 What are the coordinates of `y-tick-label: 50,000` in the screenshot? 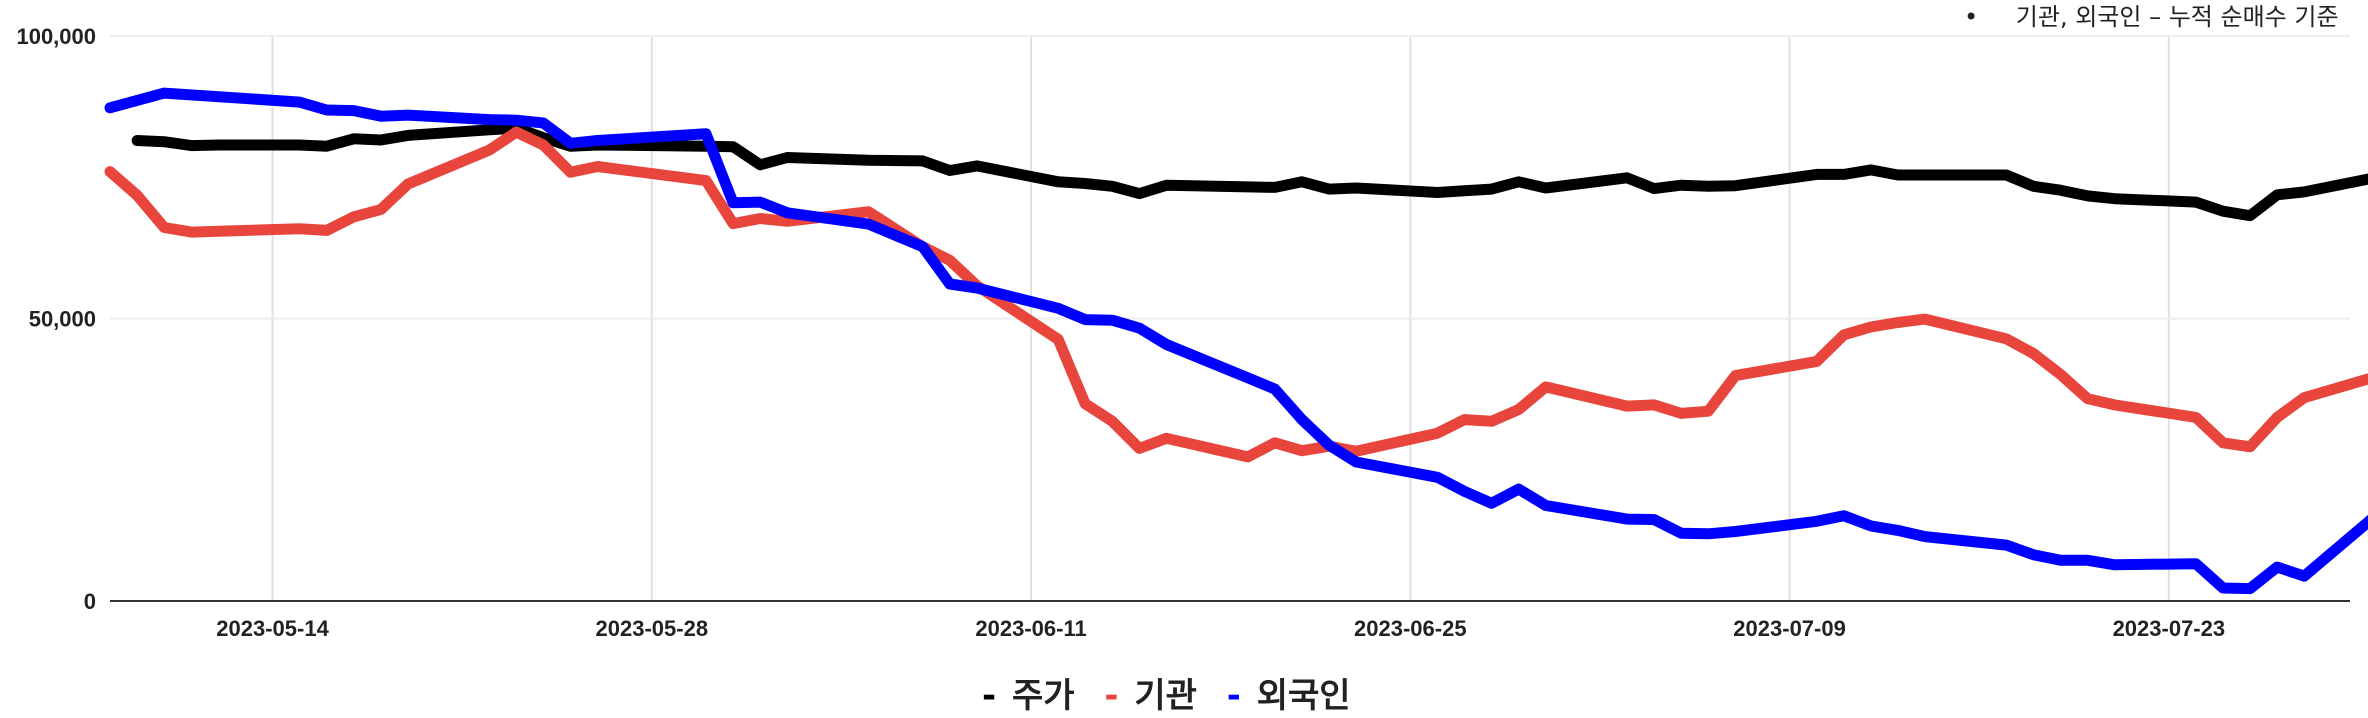 It's located at (62, 319).